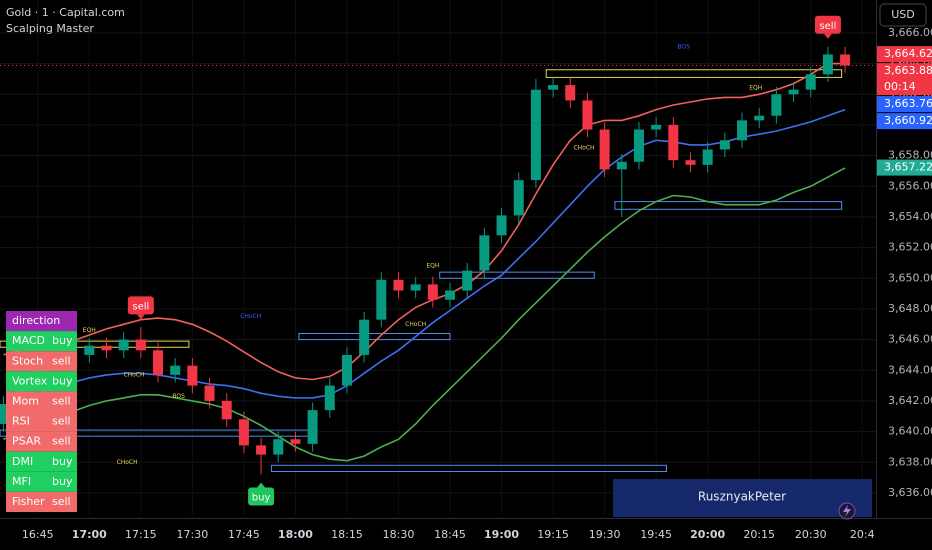 This screenshot has height=550, width=932. I want to click on table-header-cell, so click(41, 321).